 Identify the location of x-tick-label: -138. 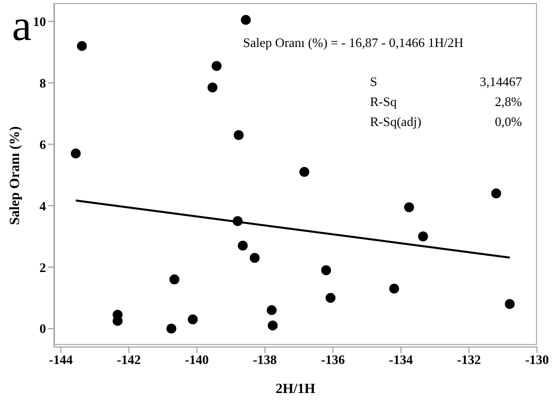
(265, 360).